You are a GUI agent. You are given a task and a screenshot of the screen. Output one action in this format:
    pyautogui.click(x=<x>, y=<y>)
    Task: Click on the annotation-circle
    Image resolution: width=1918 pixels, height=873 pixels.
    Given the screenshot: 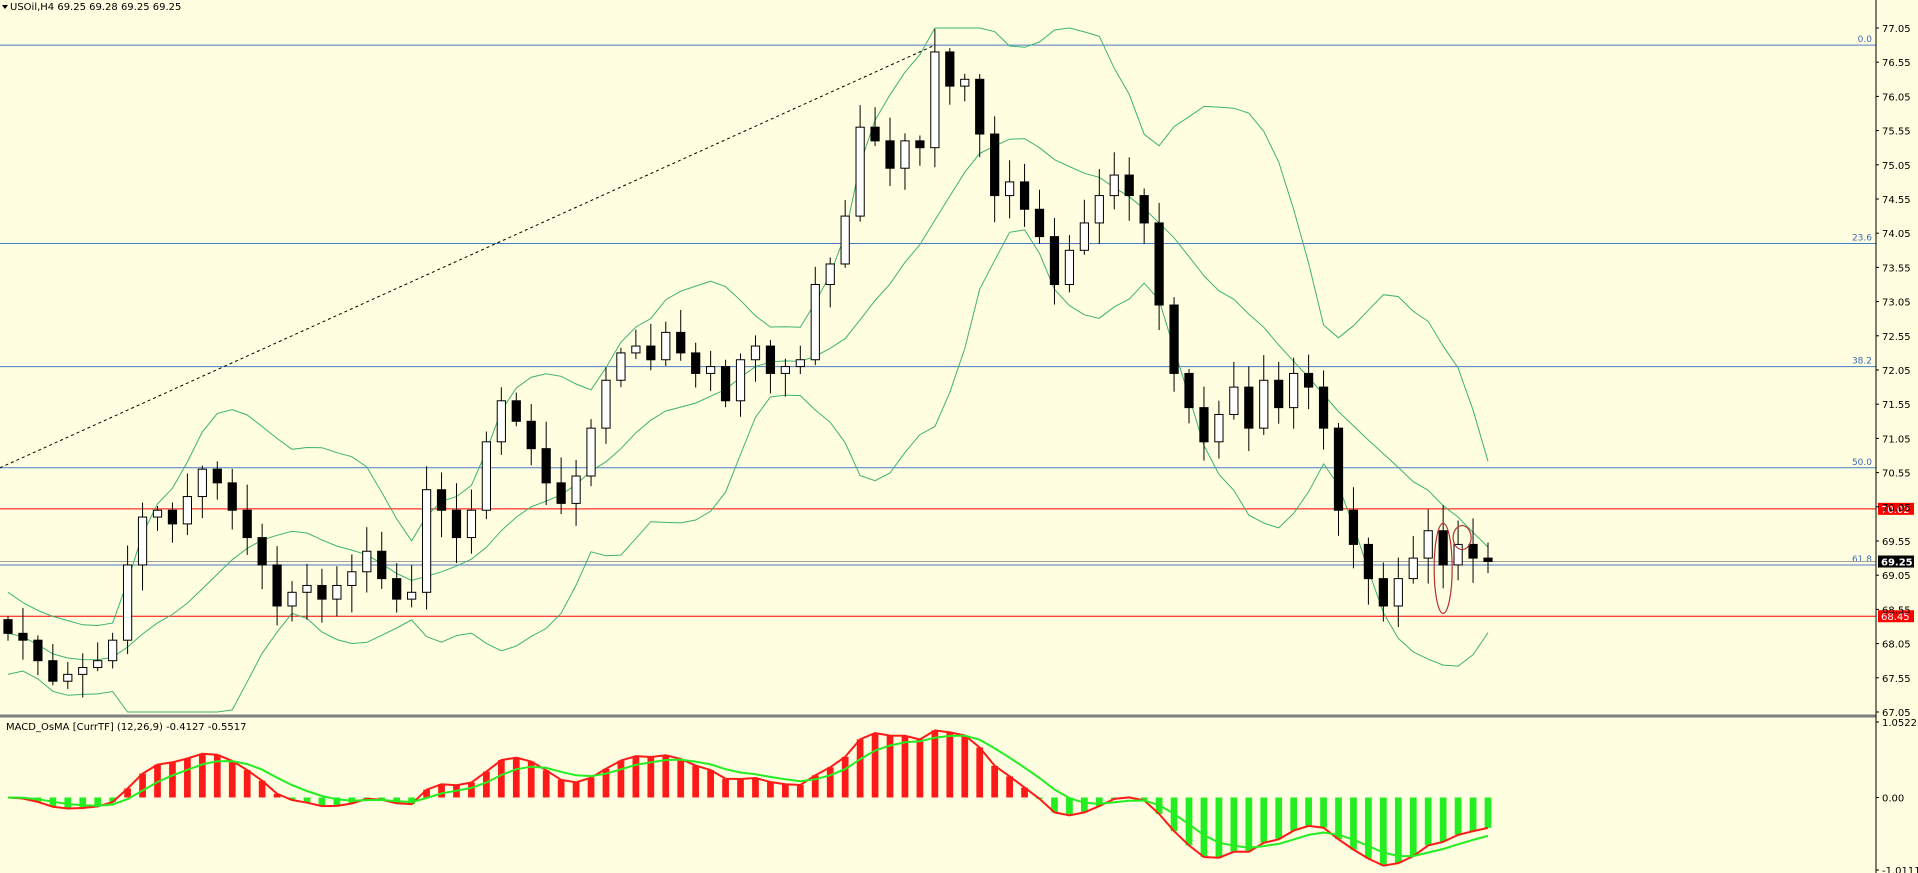 What is the action you would take?
    pyautogui.click(x=1462, y=537)
    